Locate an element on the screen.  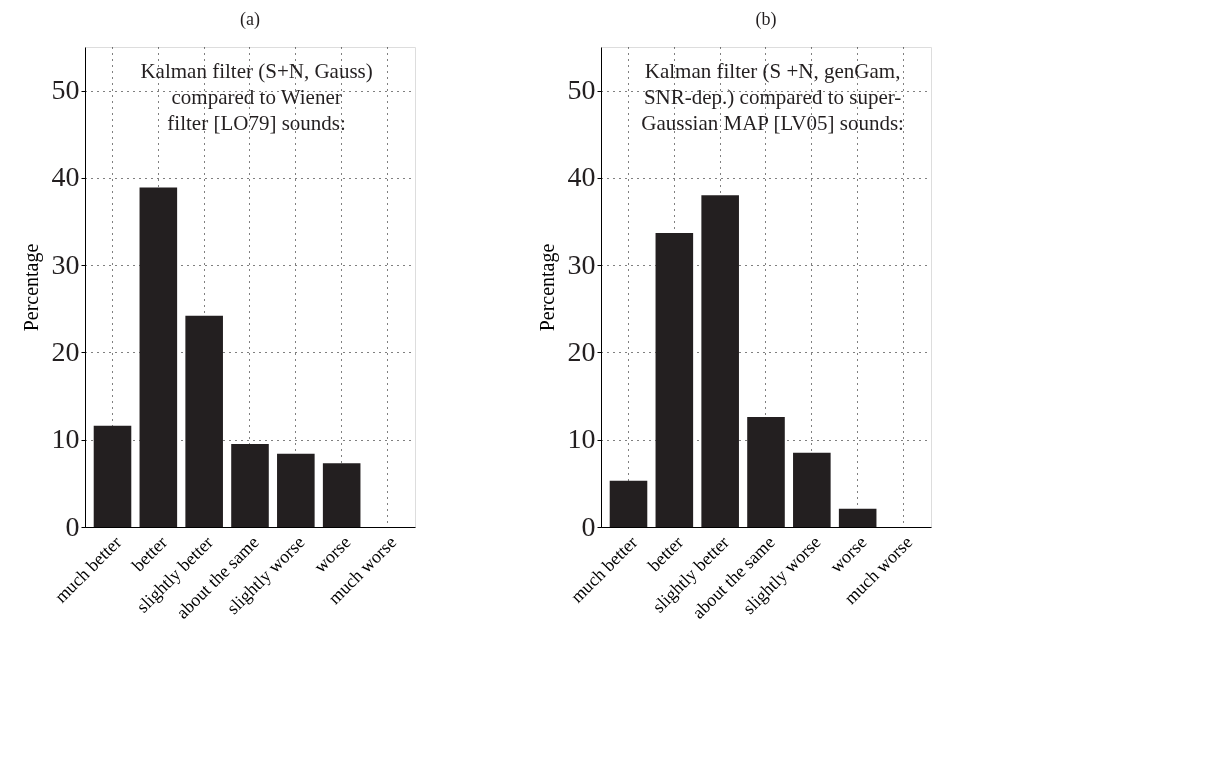
chart-title: (b) is located at coordinates (766, 19).